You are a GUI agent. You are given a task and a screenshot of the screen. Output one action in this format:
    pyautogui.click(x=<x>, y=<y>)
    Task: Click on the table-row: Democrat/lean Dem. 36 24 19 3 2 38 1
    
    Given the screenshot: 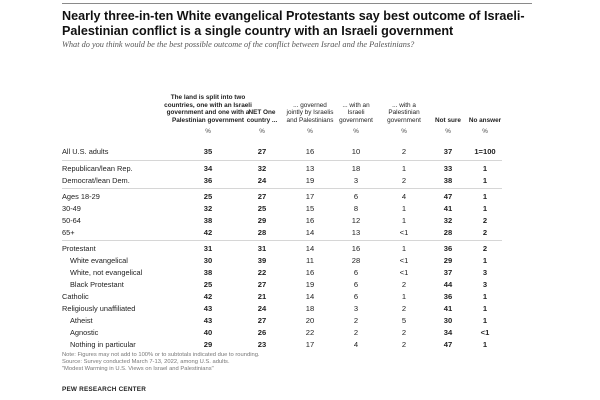 What is the action you would take?
    pyautogui.click(x=282, y=180)
    